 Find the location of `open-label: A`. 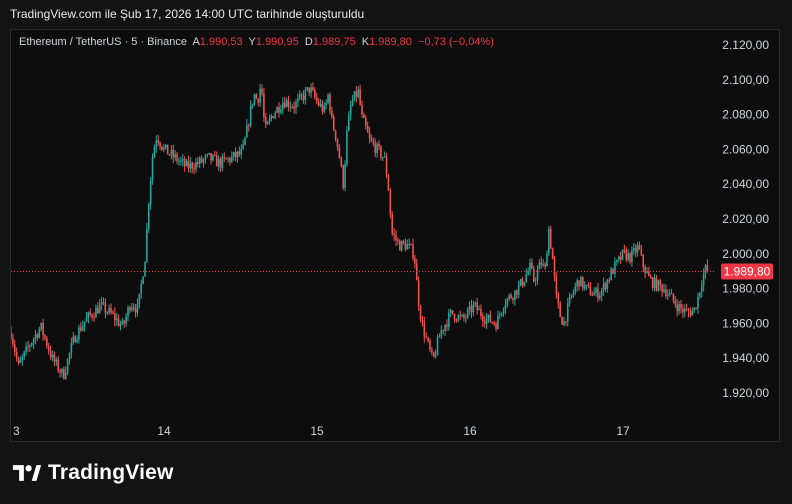

open-label: A is located at coordinates (196, 42).